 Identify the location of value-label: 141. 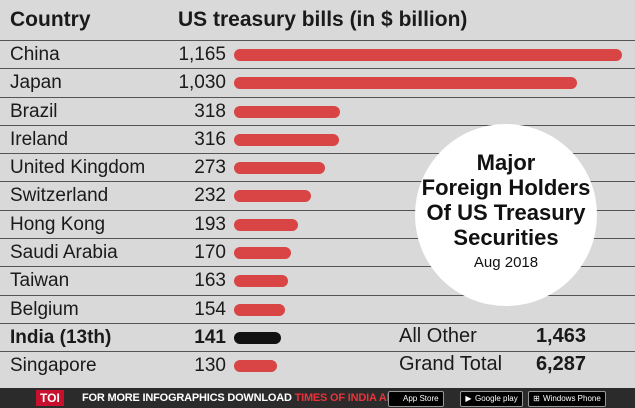
(210, 337).